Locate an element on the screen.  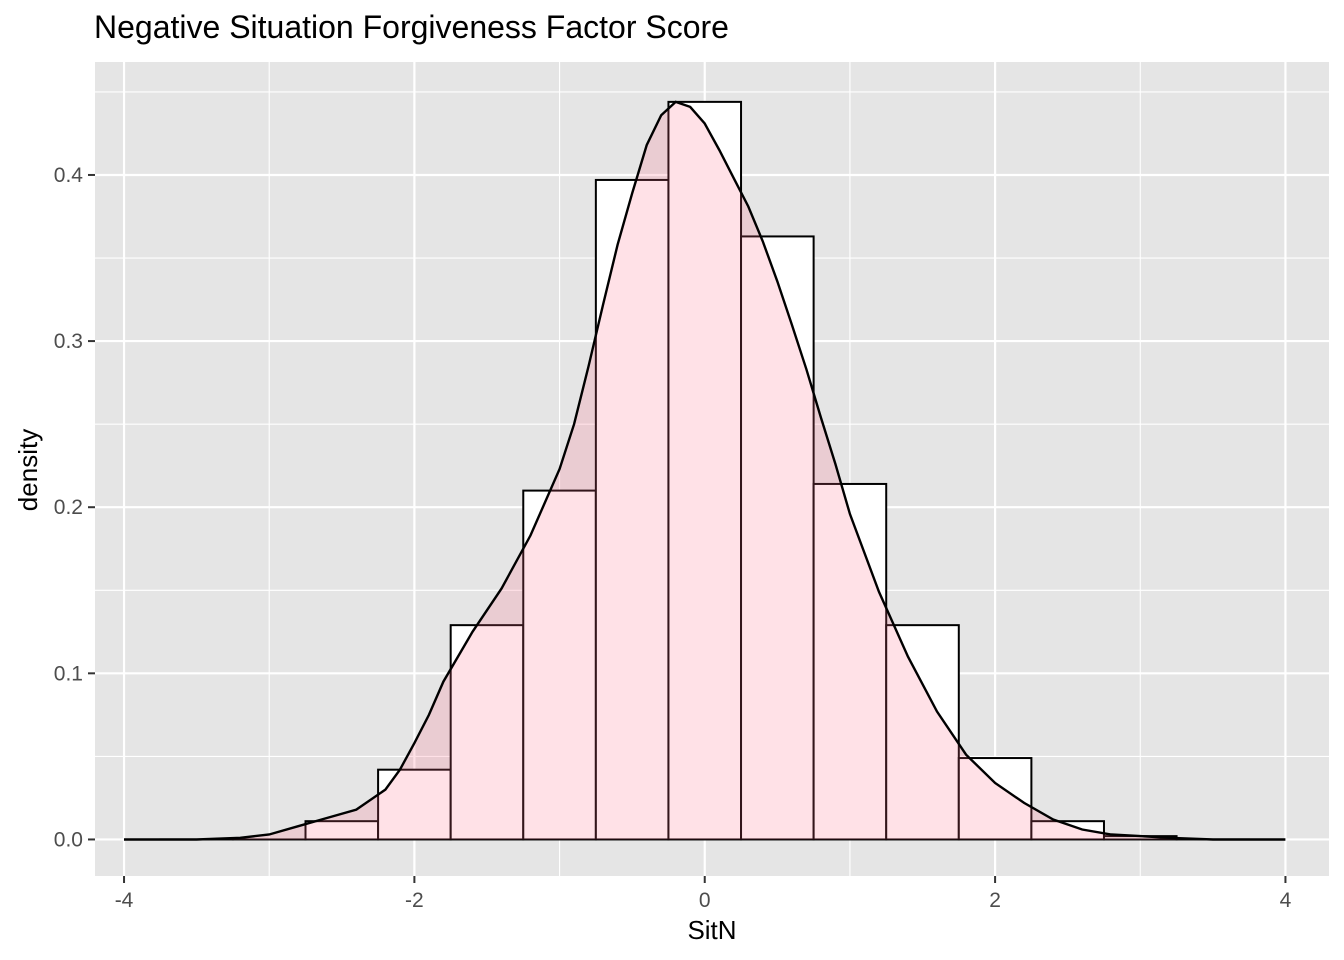
x-tick-label: -4 is located at coordinates (124, 900).